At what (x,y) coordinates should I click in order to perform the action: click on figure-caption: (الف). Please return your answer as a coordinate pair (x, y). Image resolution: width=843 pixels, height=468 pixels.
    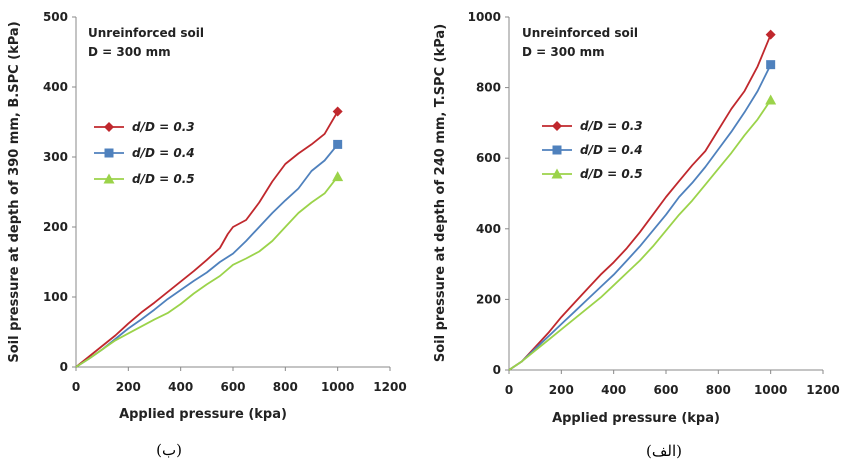
    Looking at the image, I should click on (664, 451).